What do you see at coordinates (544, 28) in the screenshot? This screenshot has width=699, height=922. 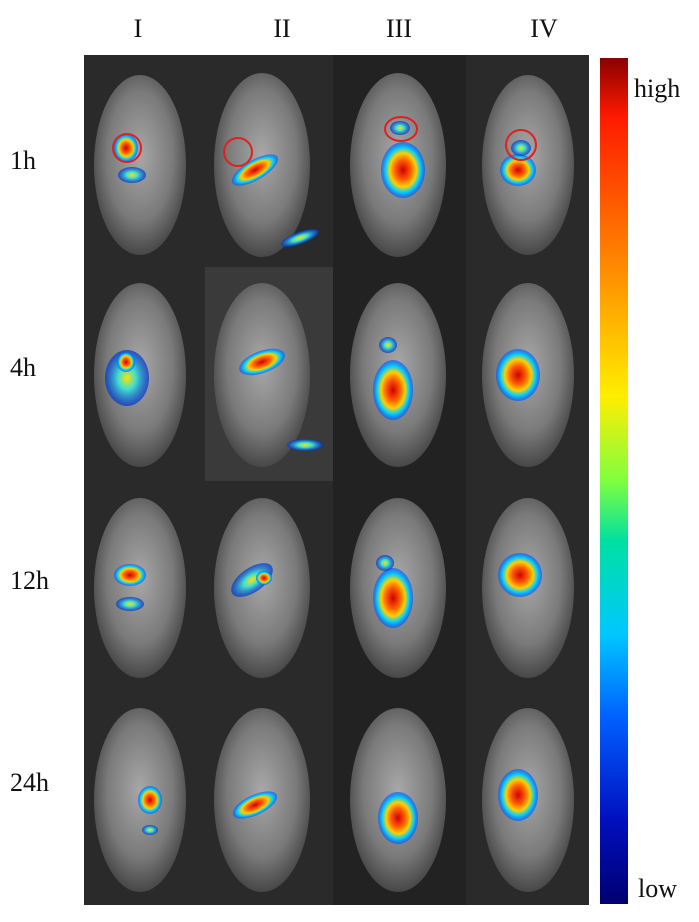 I see `column-header-IV: IV` at bounding box center [544, 28].